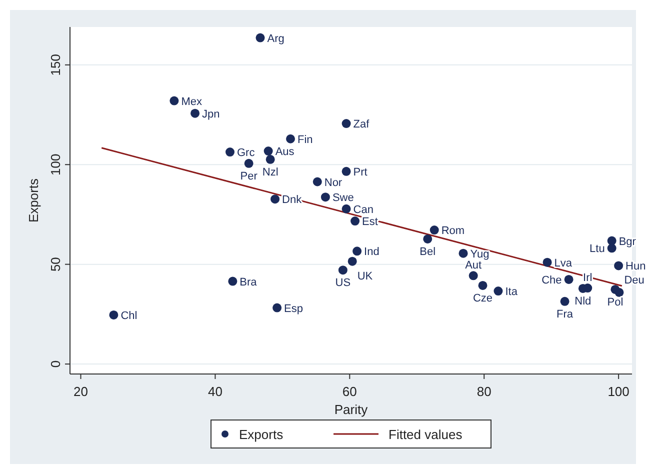  Describe the element at coordinates (246, 153) in the screenshot. I see `data-label: Grc` at that location.